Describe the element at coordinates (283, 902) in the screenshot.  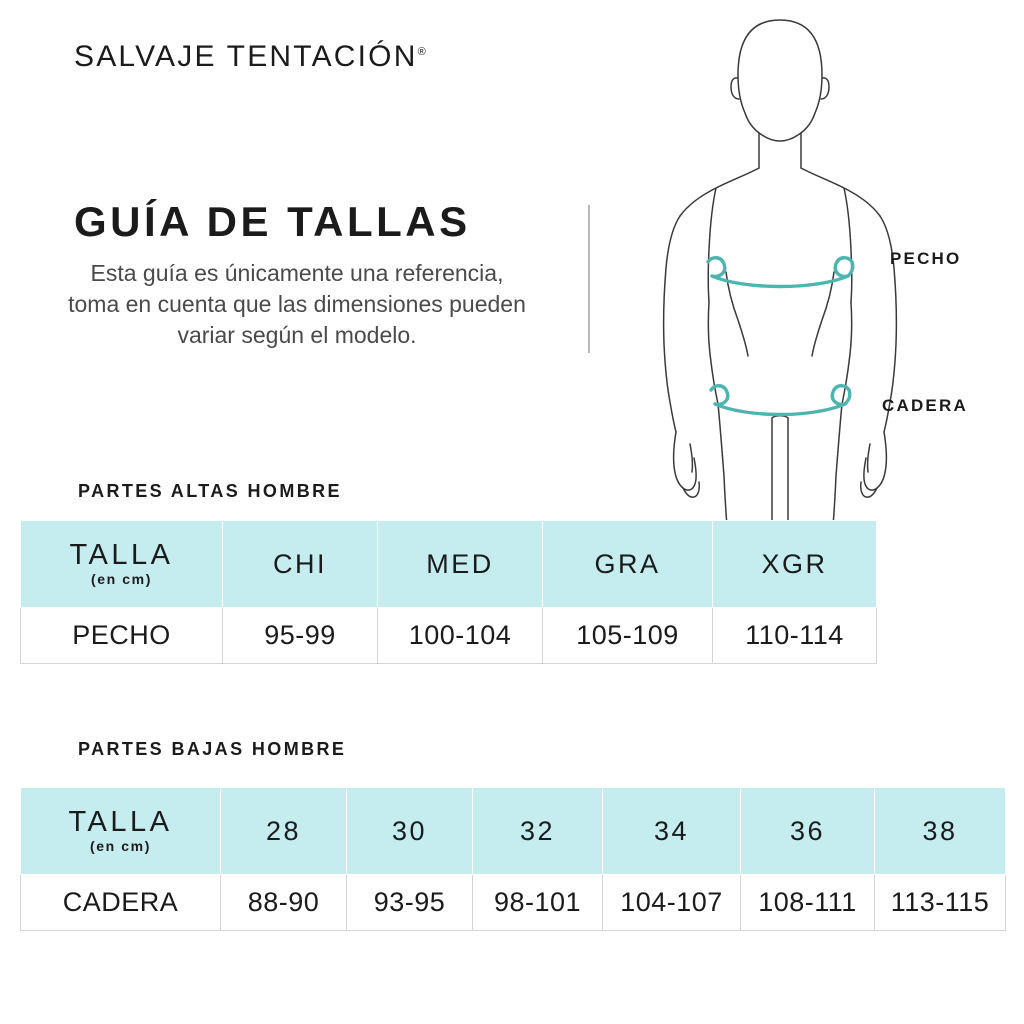
I see `cell-cadera-28: 88-90` at that location.